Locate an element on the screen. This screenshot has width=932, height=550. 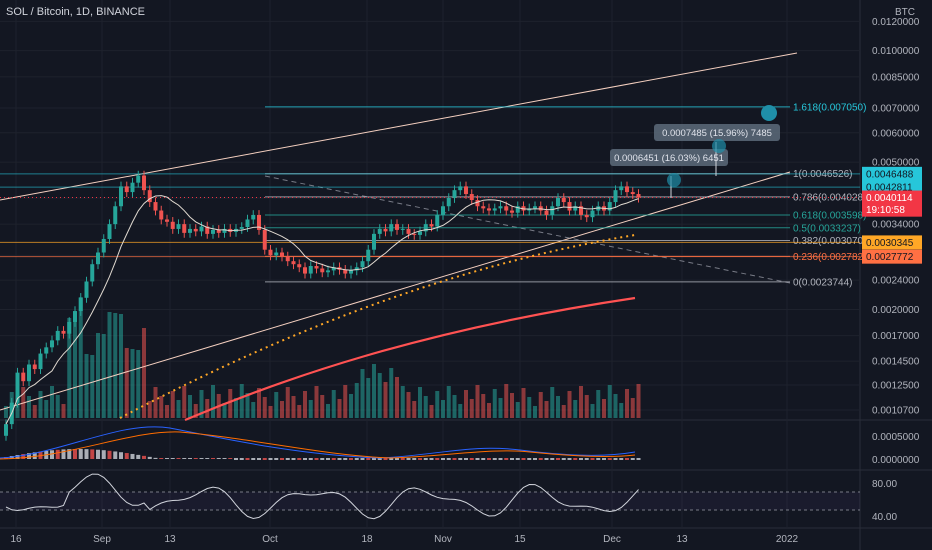
price-badge-label: 19:10:58 is located at coordinates (885, 210).